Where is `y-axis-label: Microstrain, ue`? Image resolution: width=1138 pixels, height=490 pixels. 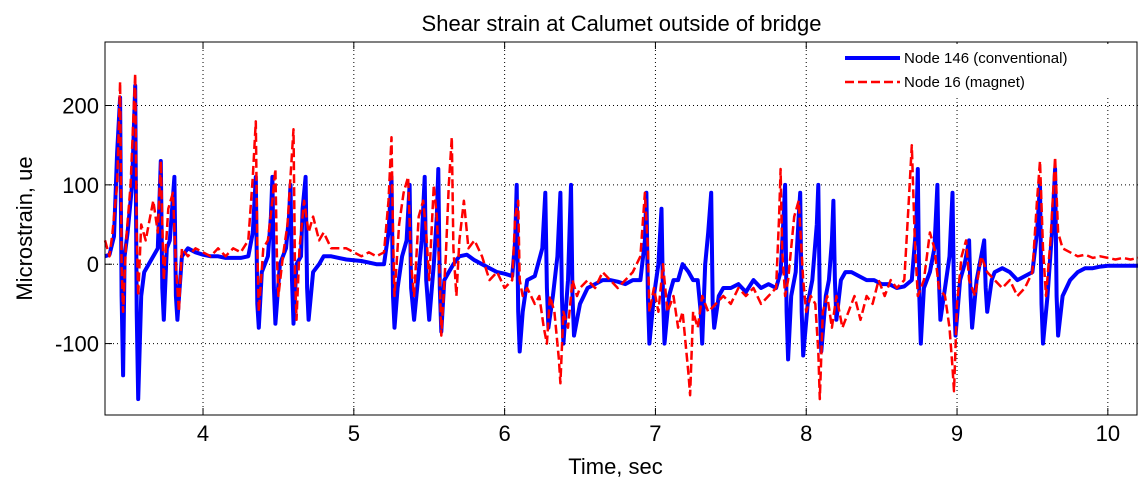 y-axis-label: Microstrain, ue is located at coordinates (24, 228).